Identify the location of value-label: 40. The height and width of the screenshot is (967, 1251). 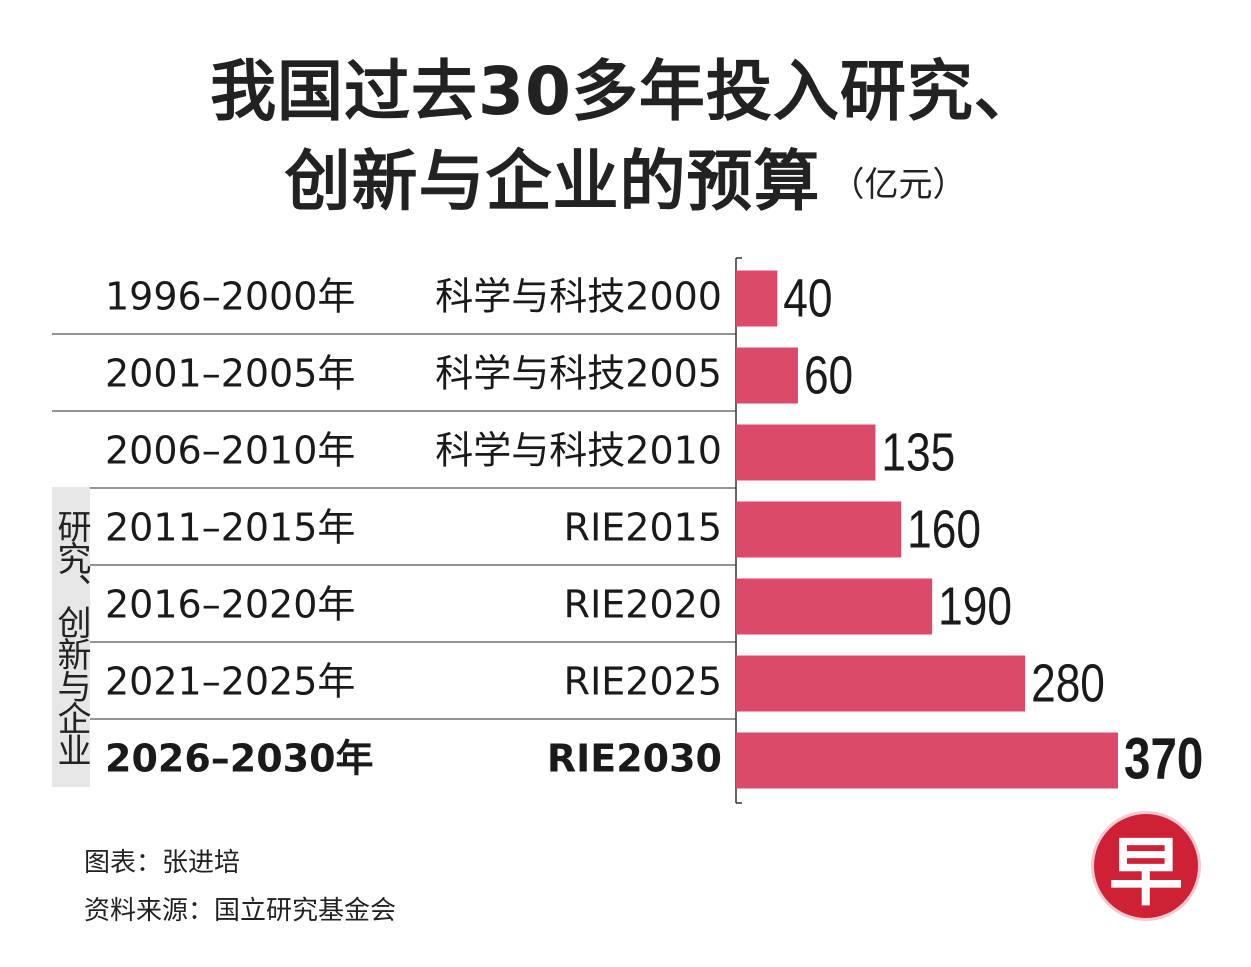
(807, 298).